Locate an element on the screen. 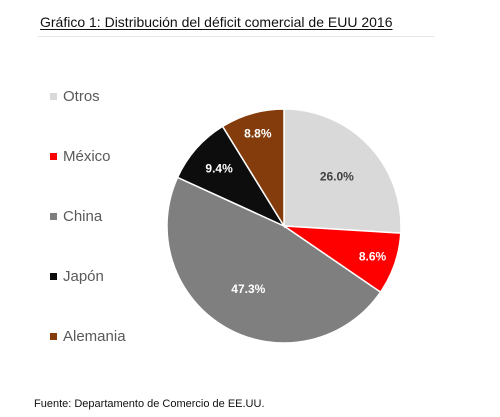 This screenshot has width=500, height=417. pie-slice-alemania is located at coordinates (253, 168).